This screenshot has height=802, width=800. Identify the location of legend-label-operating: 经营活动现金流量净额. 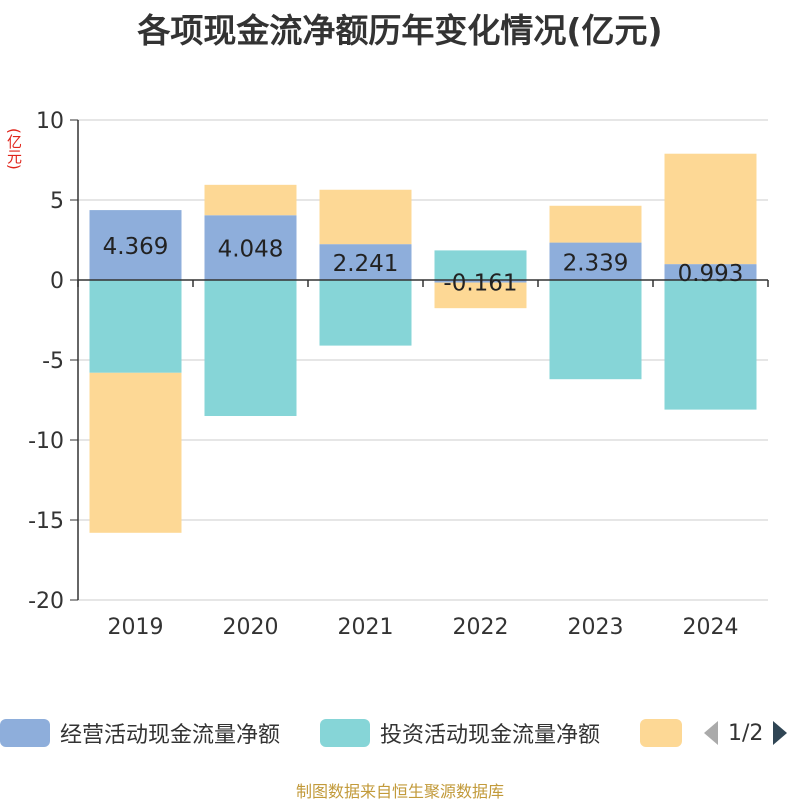
(170, 735).